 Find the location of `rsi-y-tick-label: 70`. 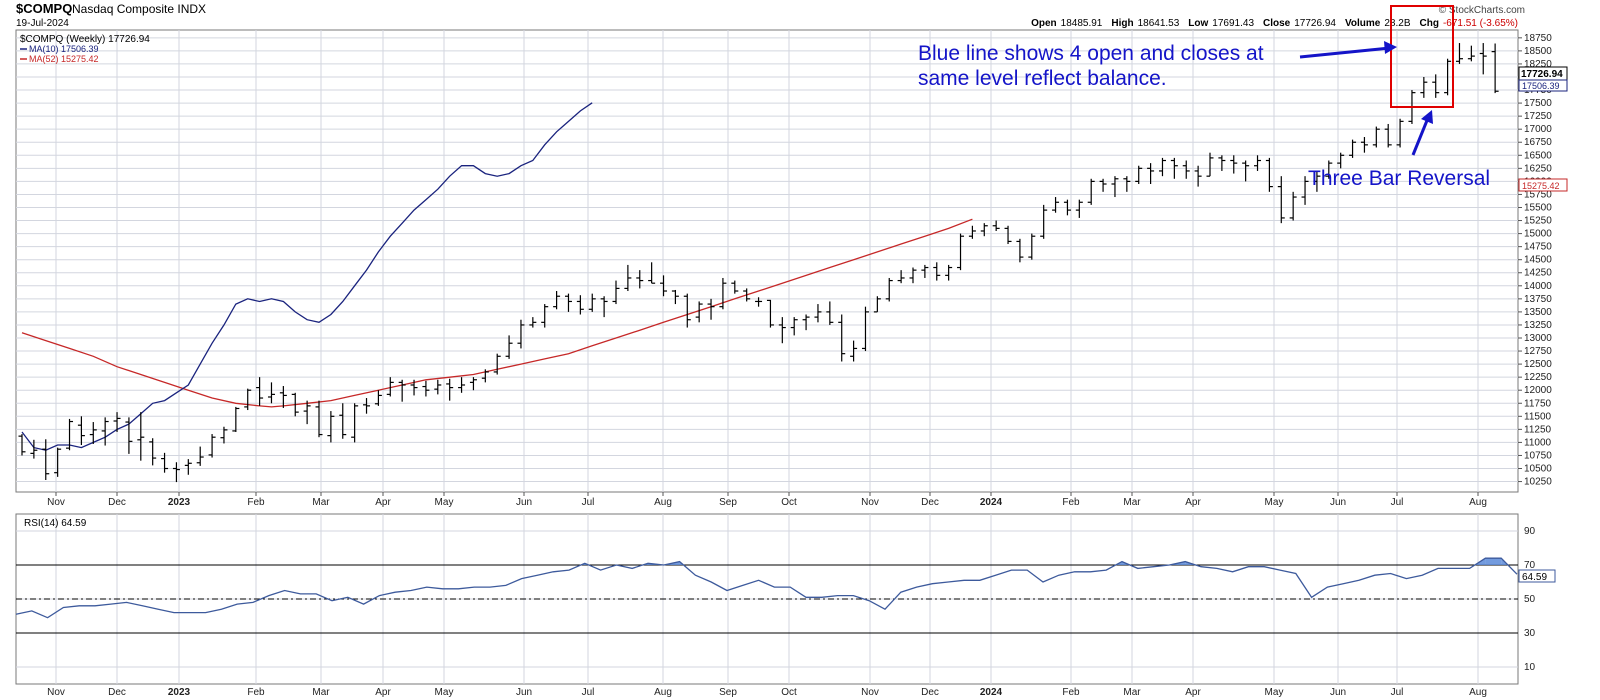

rsi-y-tick-label: 70 is located at coordinates (1530, 565).